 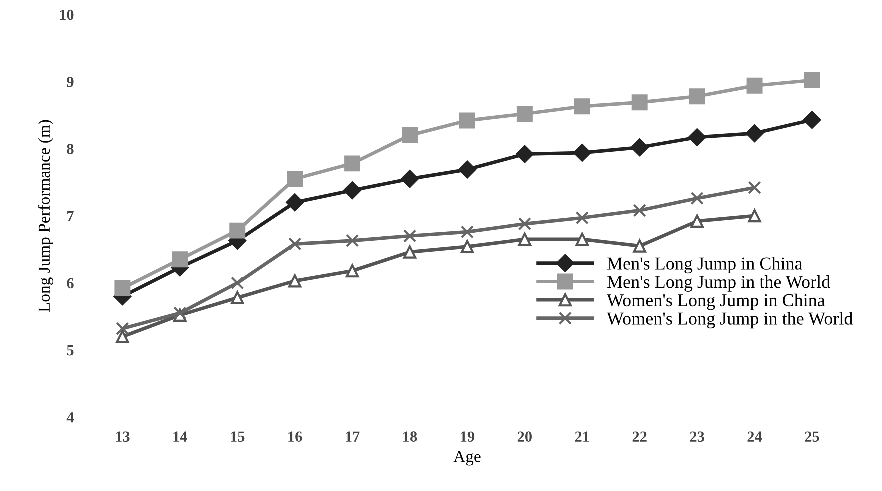 I want to click on x-axis-title: Age, so click(x=467, y=458).